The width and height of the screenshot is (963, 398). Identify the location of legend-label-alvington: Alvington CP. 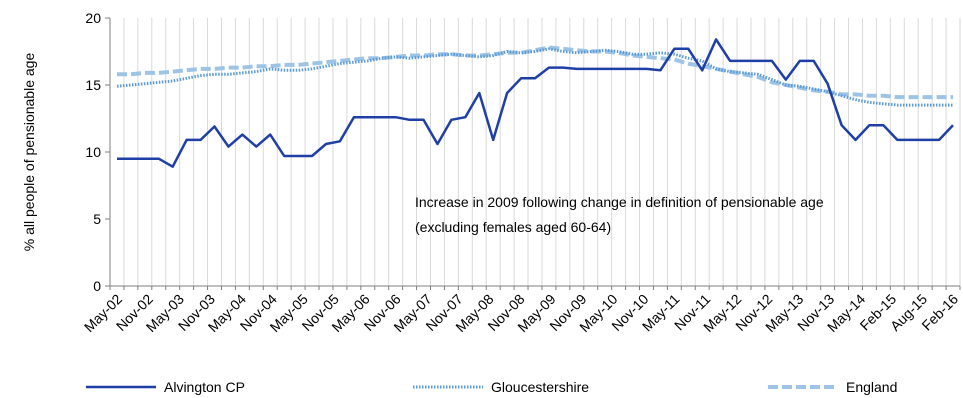
(204, 387).